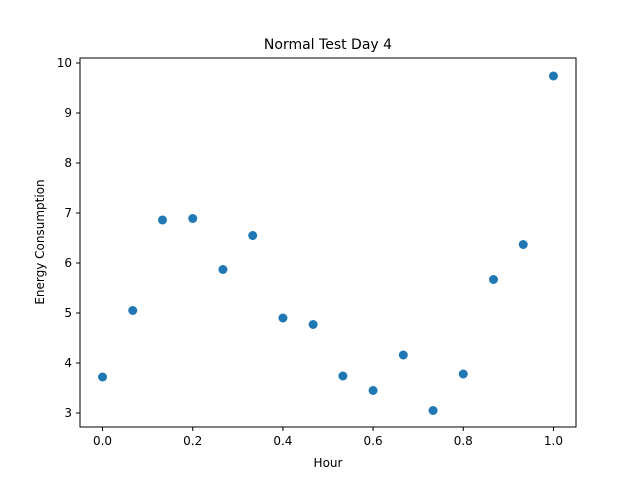  Describe the element at coordinates (192, 441) in the screenshot. I see `x-tick-label-1: 0.2` at that location.